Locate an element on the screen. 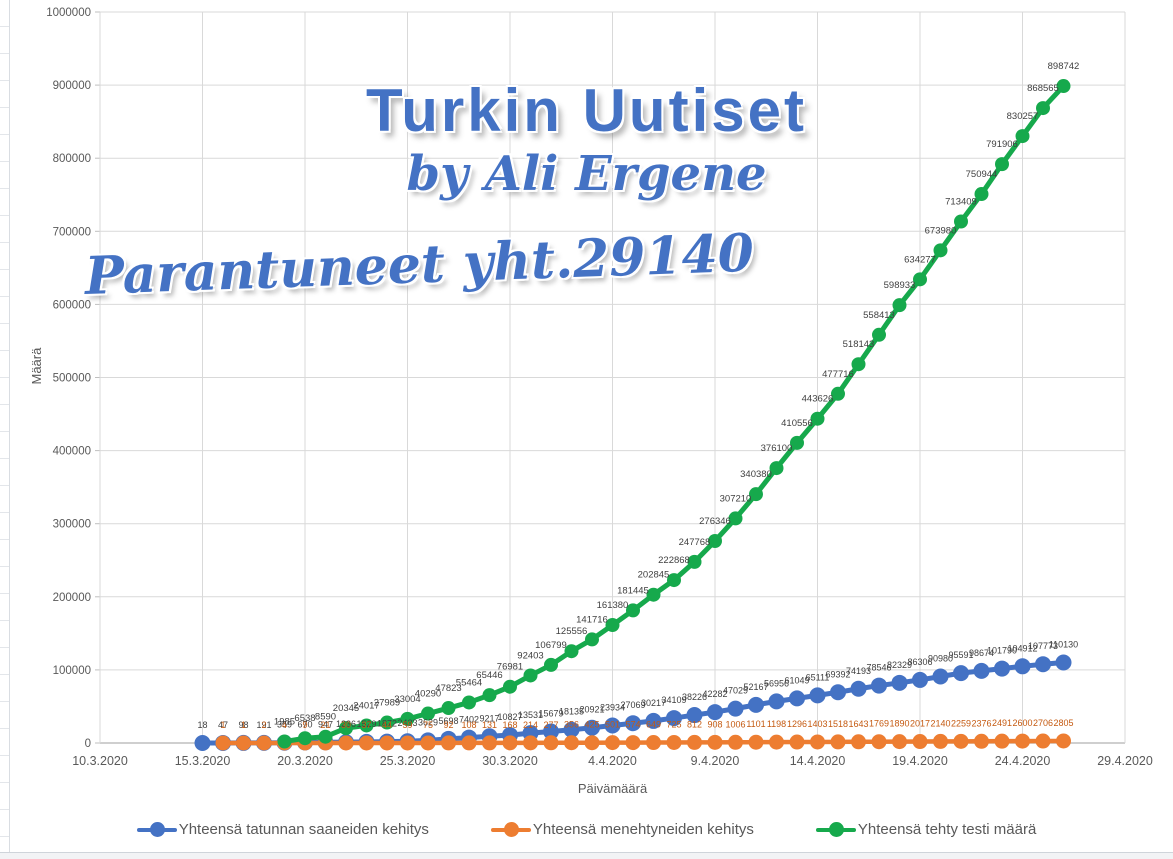 The height and width of the screenshot is (859, 1173). data-label-orange: 649 is located at coordinates (653, 725).